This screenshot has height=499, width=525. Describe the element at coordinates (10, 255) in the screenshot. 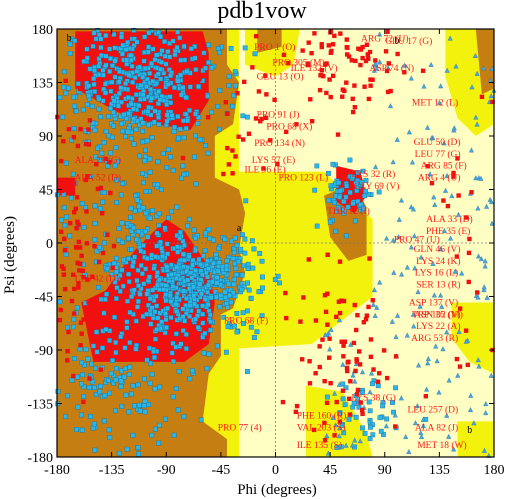

I see `y-axis-label: Psi (degrees)` at that location.